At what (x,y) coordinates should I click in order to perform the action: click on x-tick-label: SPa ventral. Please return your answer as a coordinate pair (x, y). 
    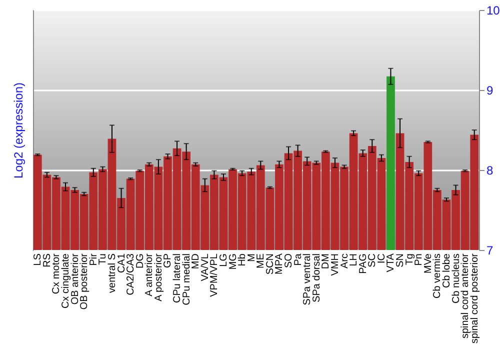
    Looking at the image, I should click on (308, 280).